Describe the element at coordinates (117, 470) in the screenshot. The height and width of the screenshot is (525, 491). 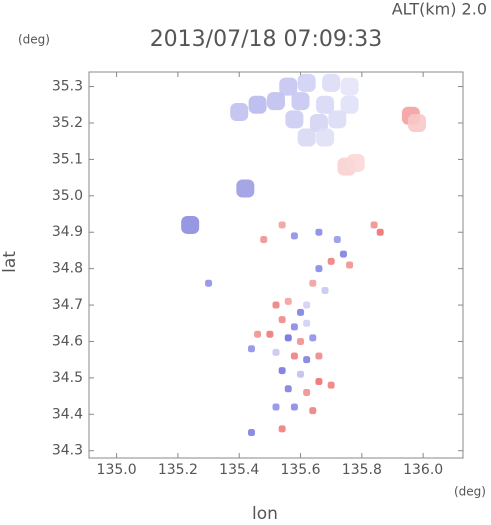
I see `x-tick-label: 135.0` at that location.